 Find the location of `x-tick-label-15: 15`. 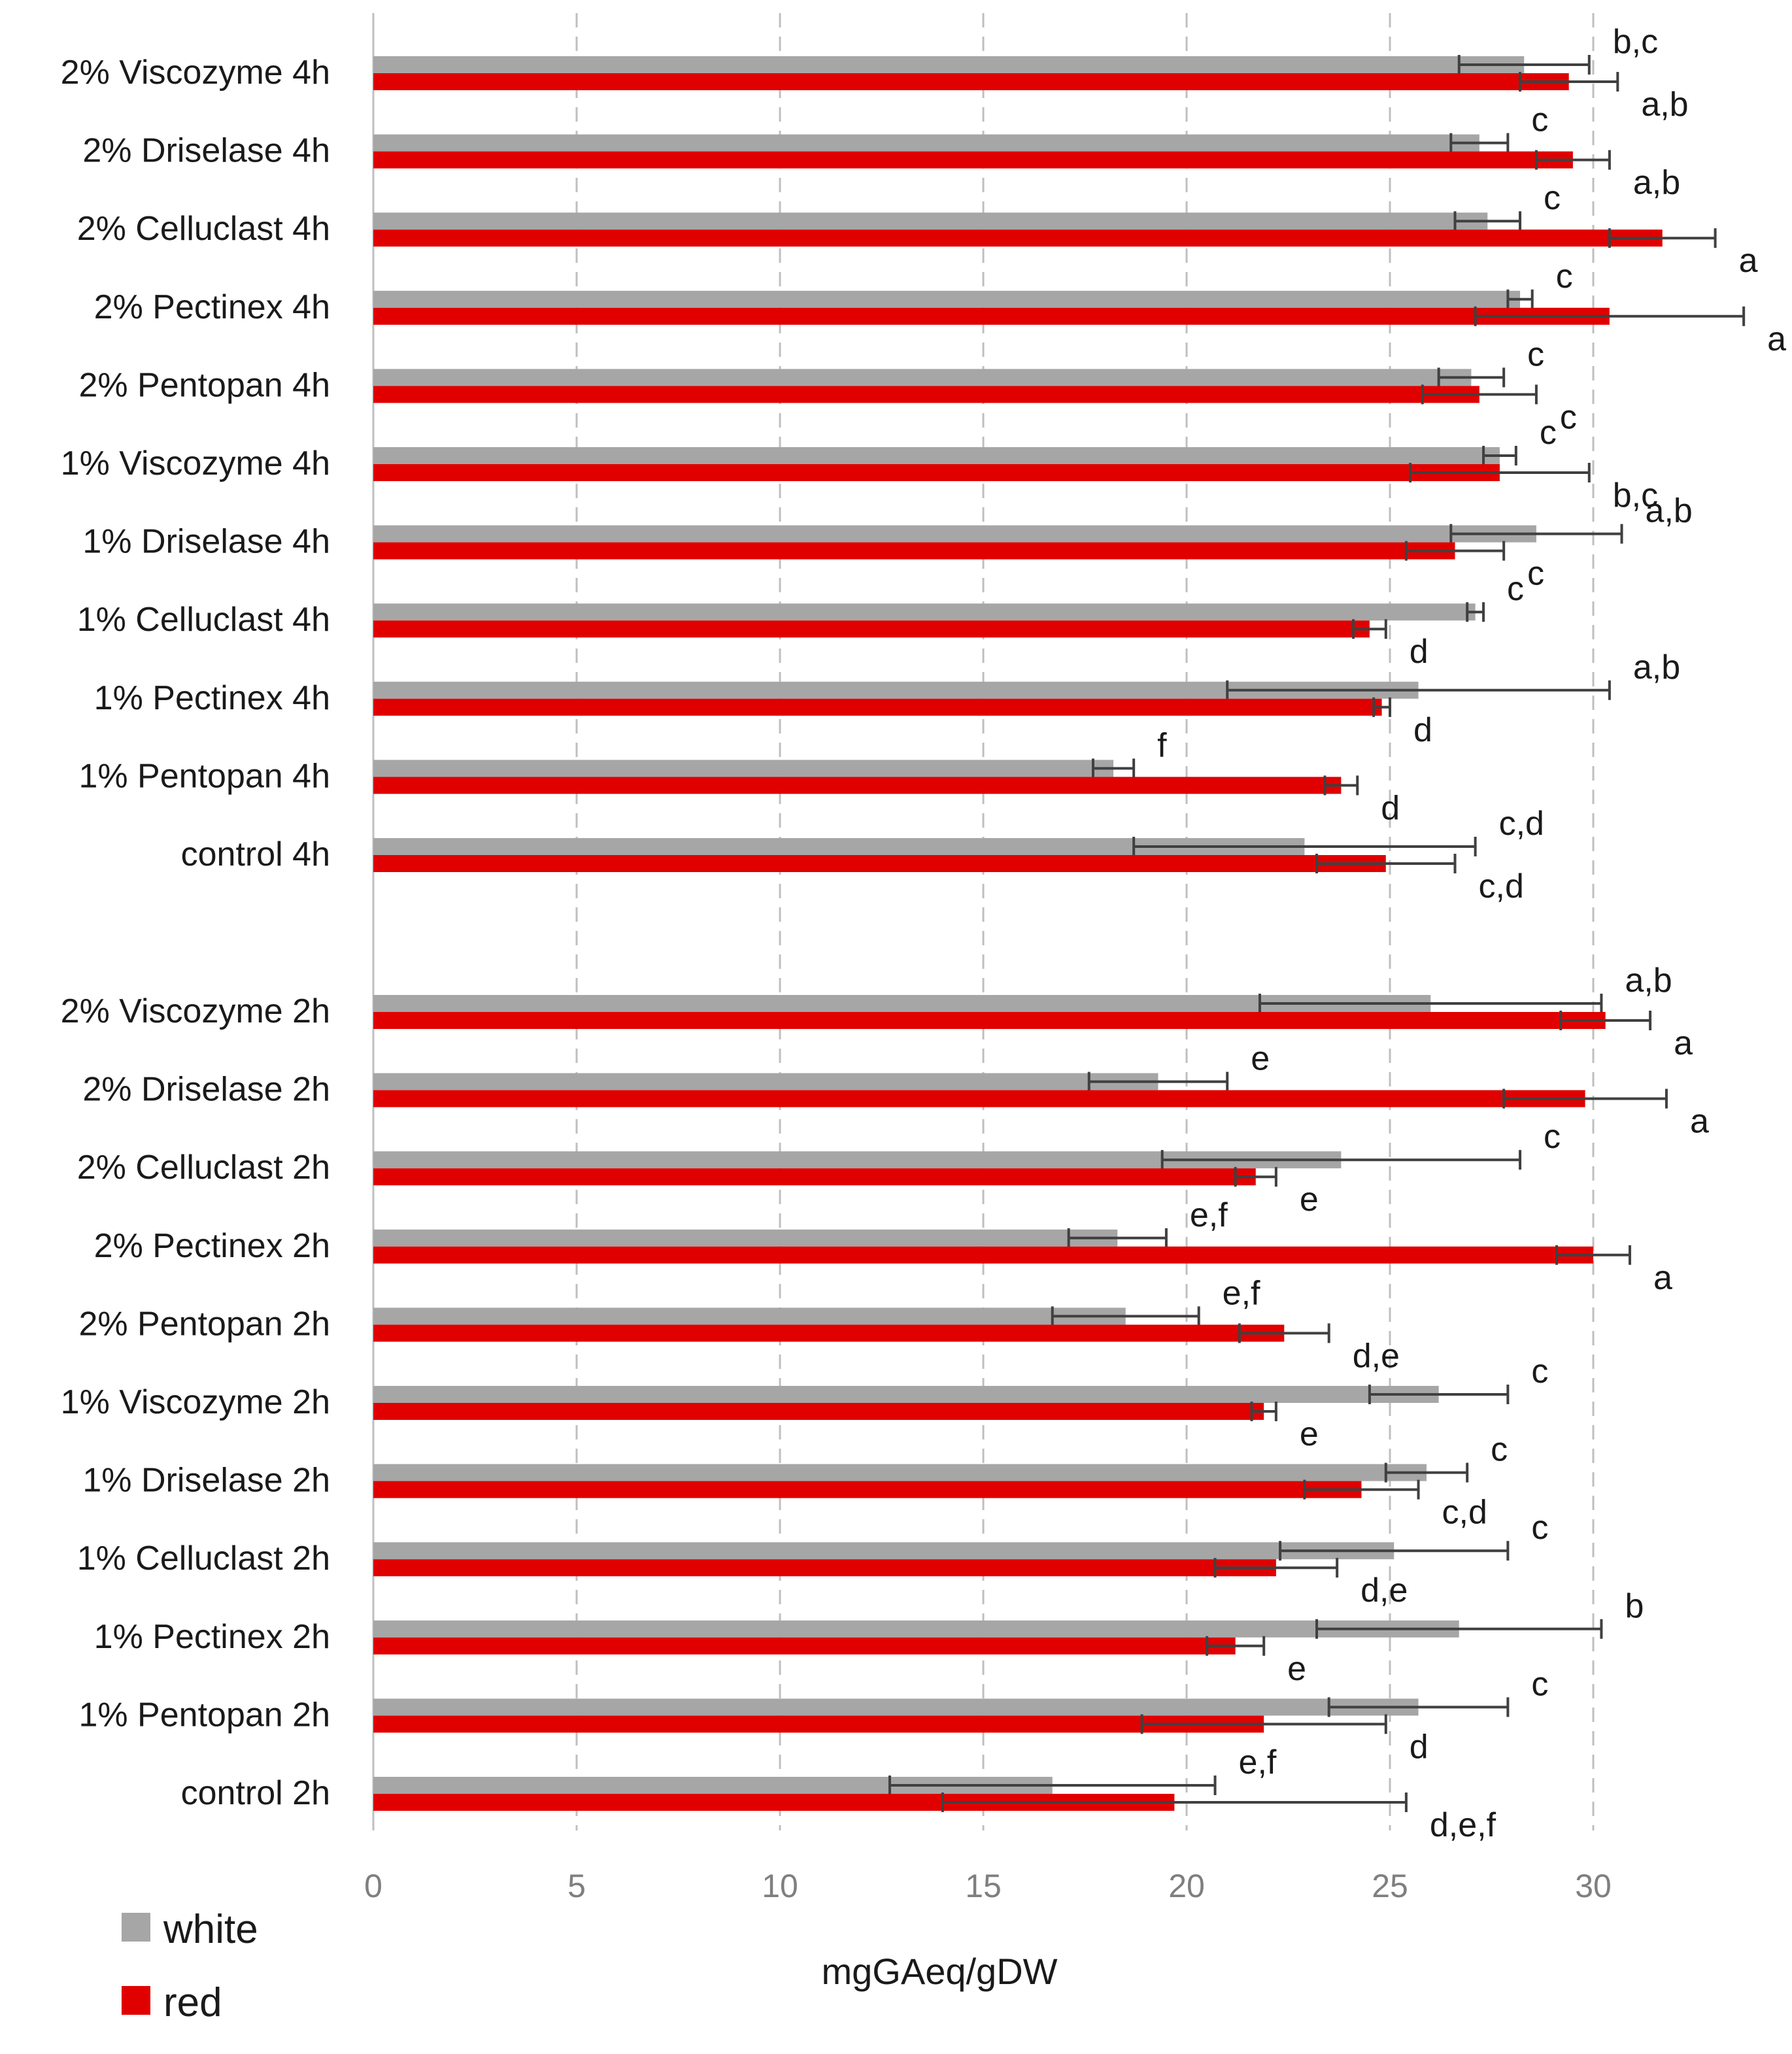

x-tick-label-15: 15 is located at coordinates (983, 1886).